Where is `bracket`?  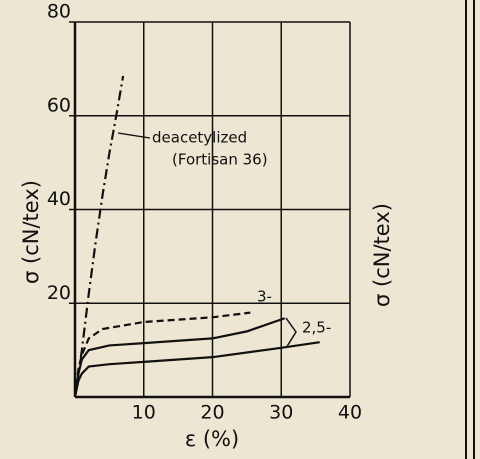 bracket is located at coordinates (291, 333).